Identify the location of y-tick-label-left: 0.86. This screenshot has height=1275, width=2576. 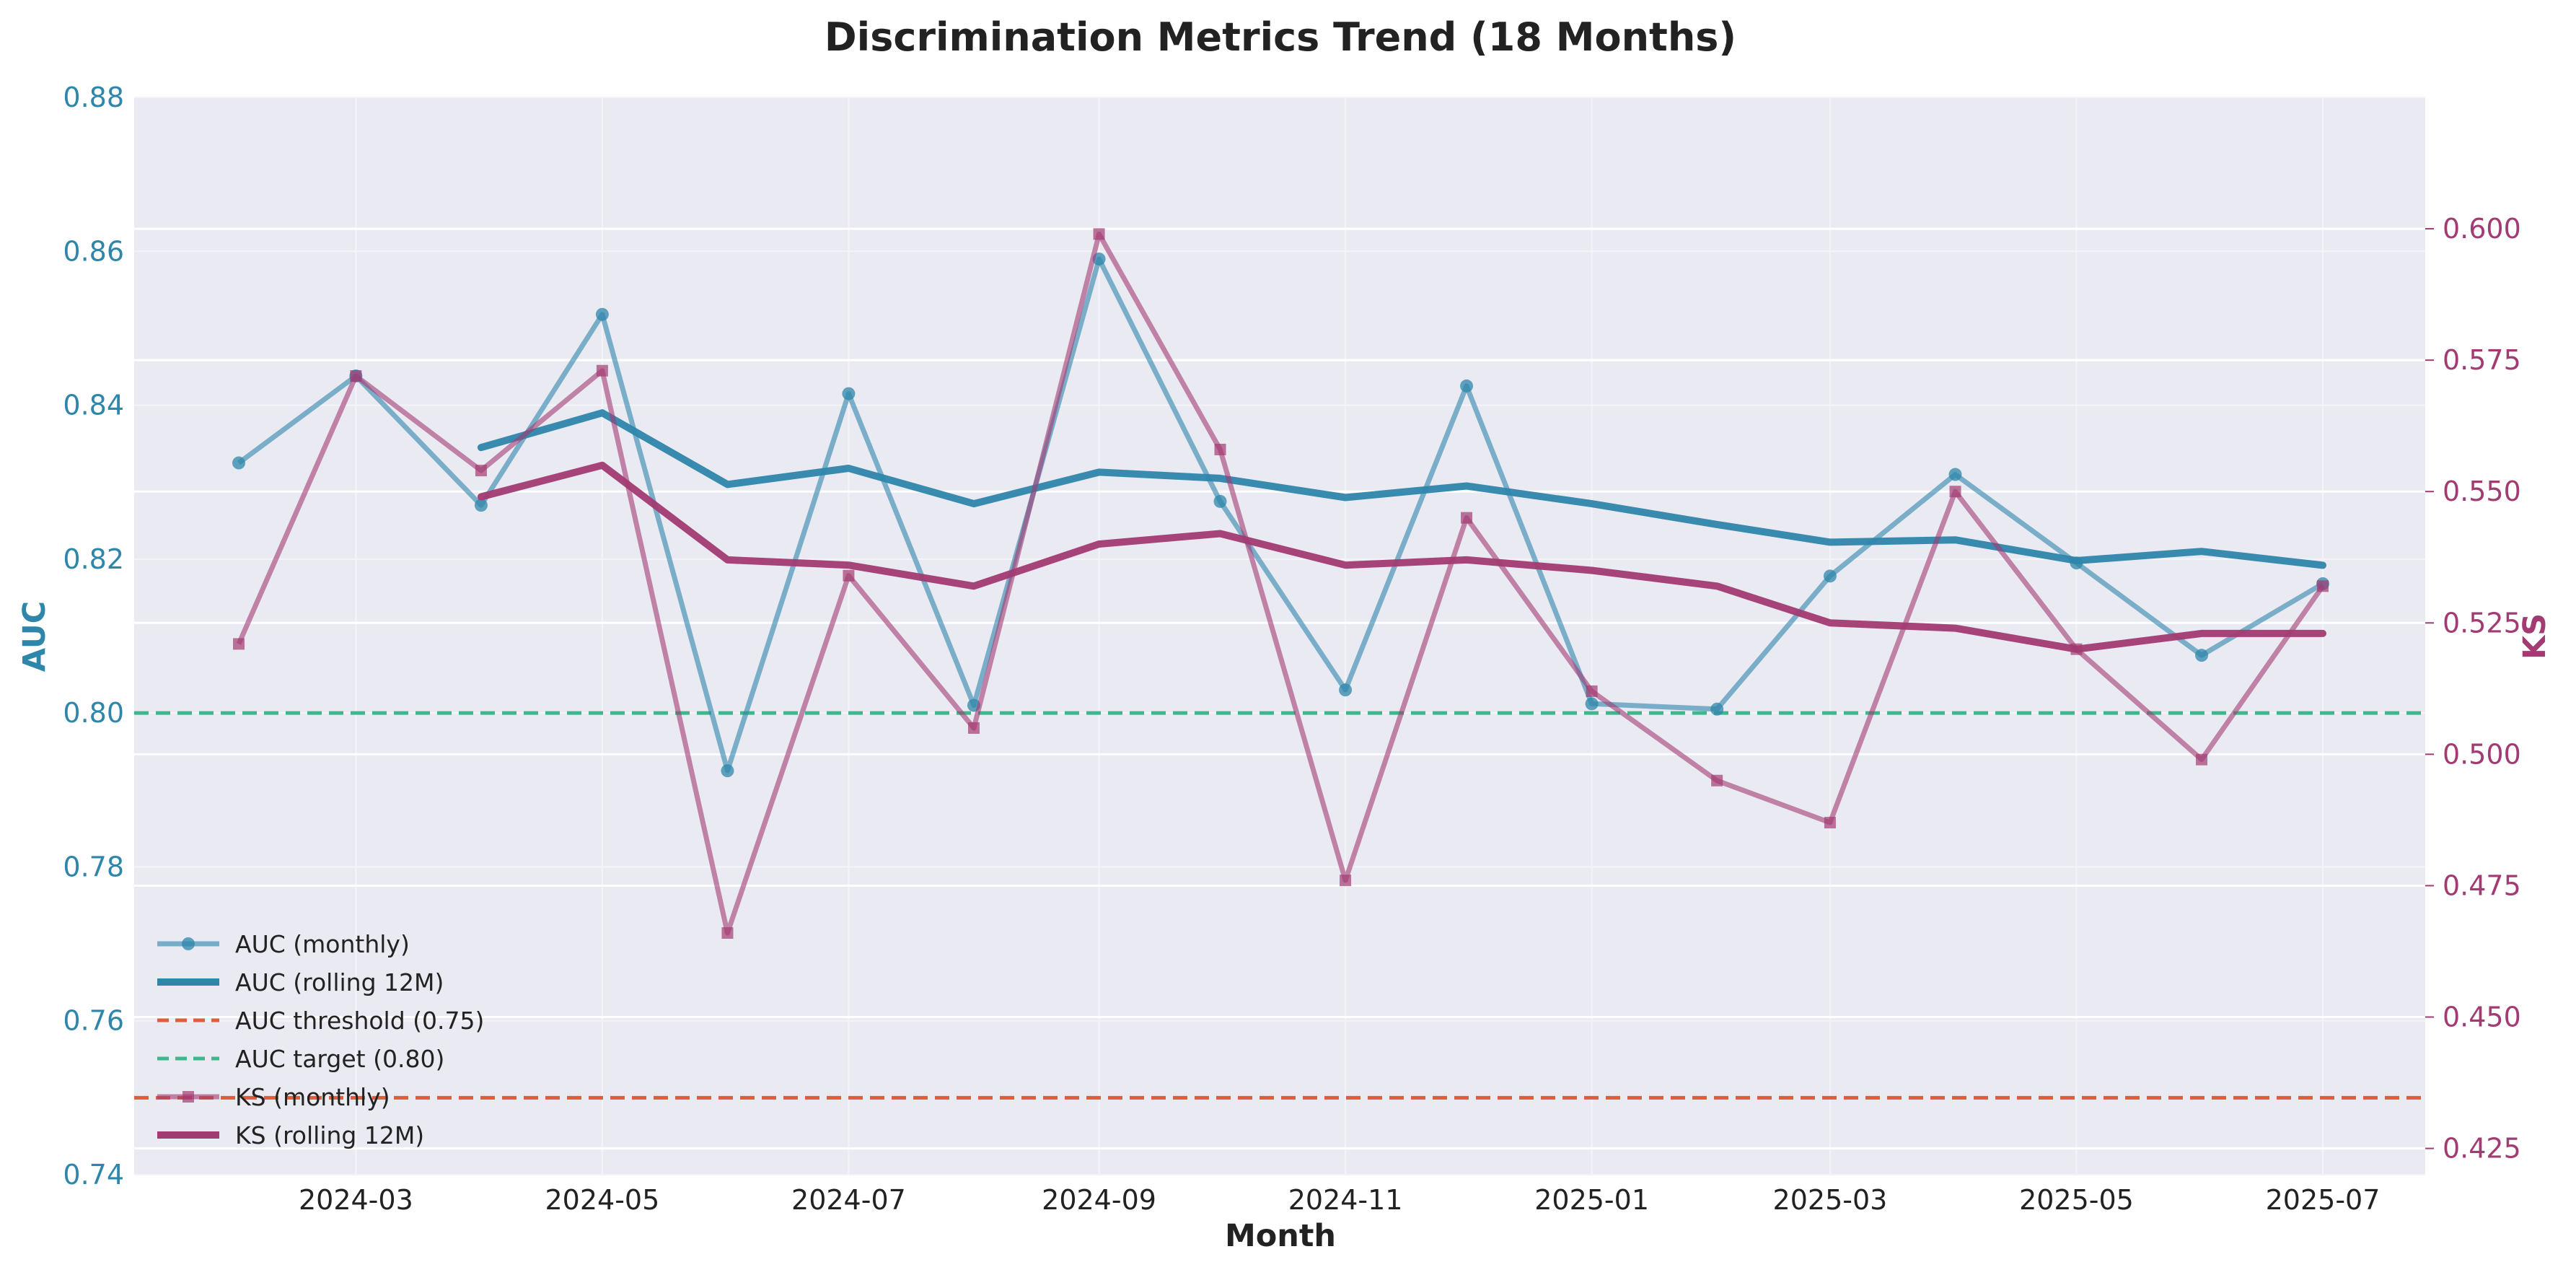
(93, 251).